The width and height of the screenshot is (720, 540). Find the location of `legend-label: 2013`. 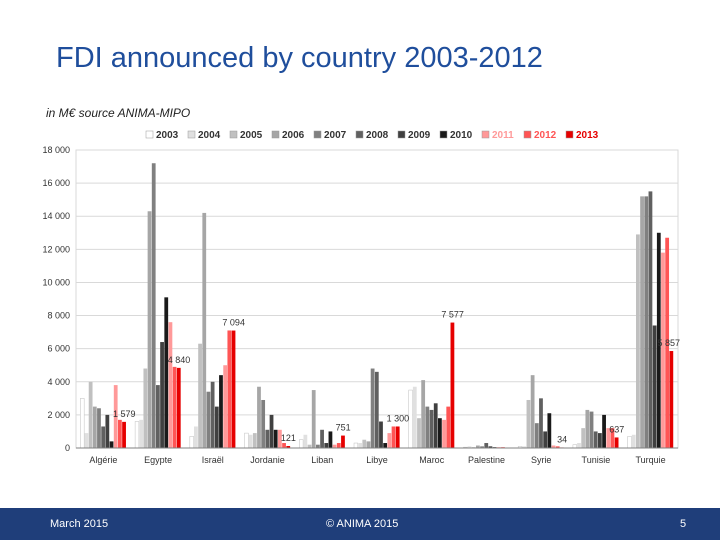

legend-label: 2013 is located at coordinates (587, 135).